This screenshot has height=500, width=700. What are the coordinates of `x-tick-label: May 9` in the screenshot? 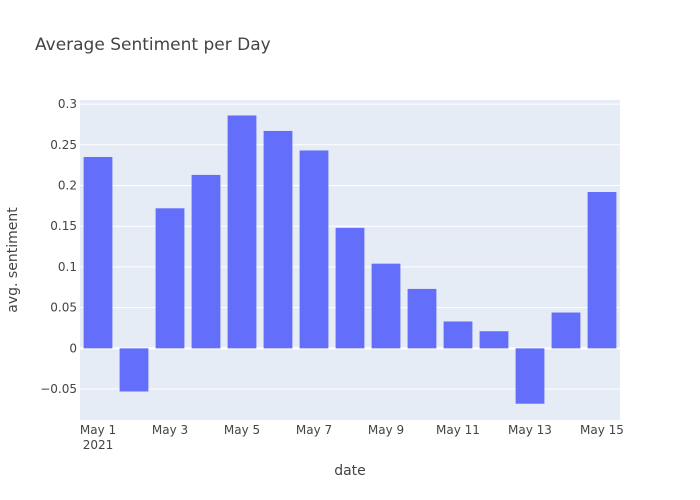 It's located at (386, 430).